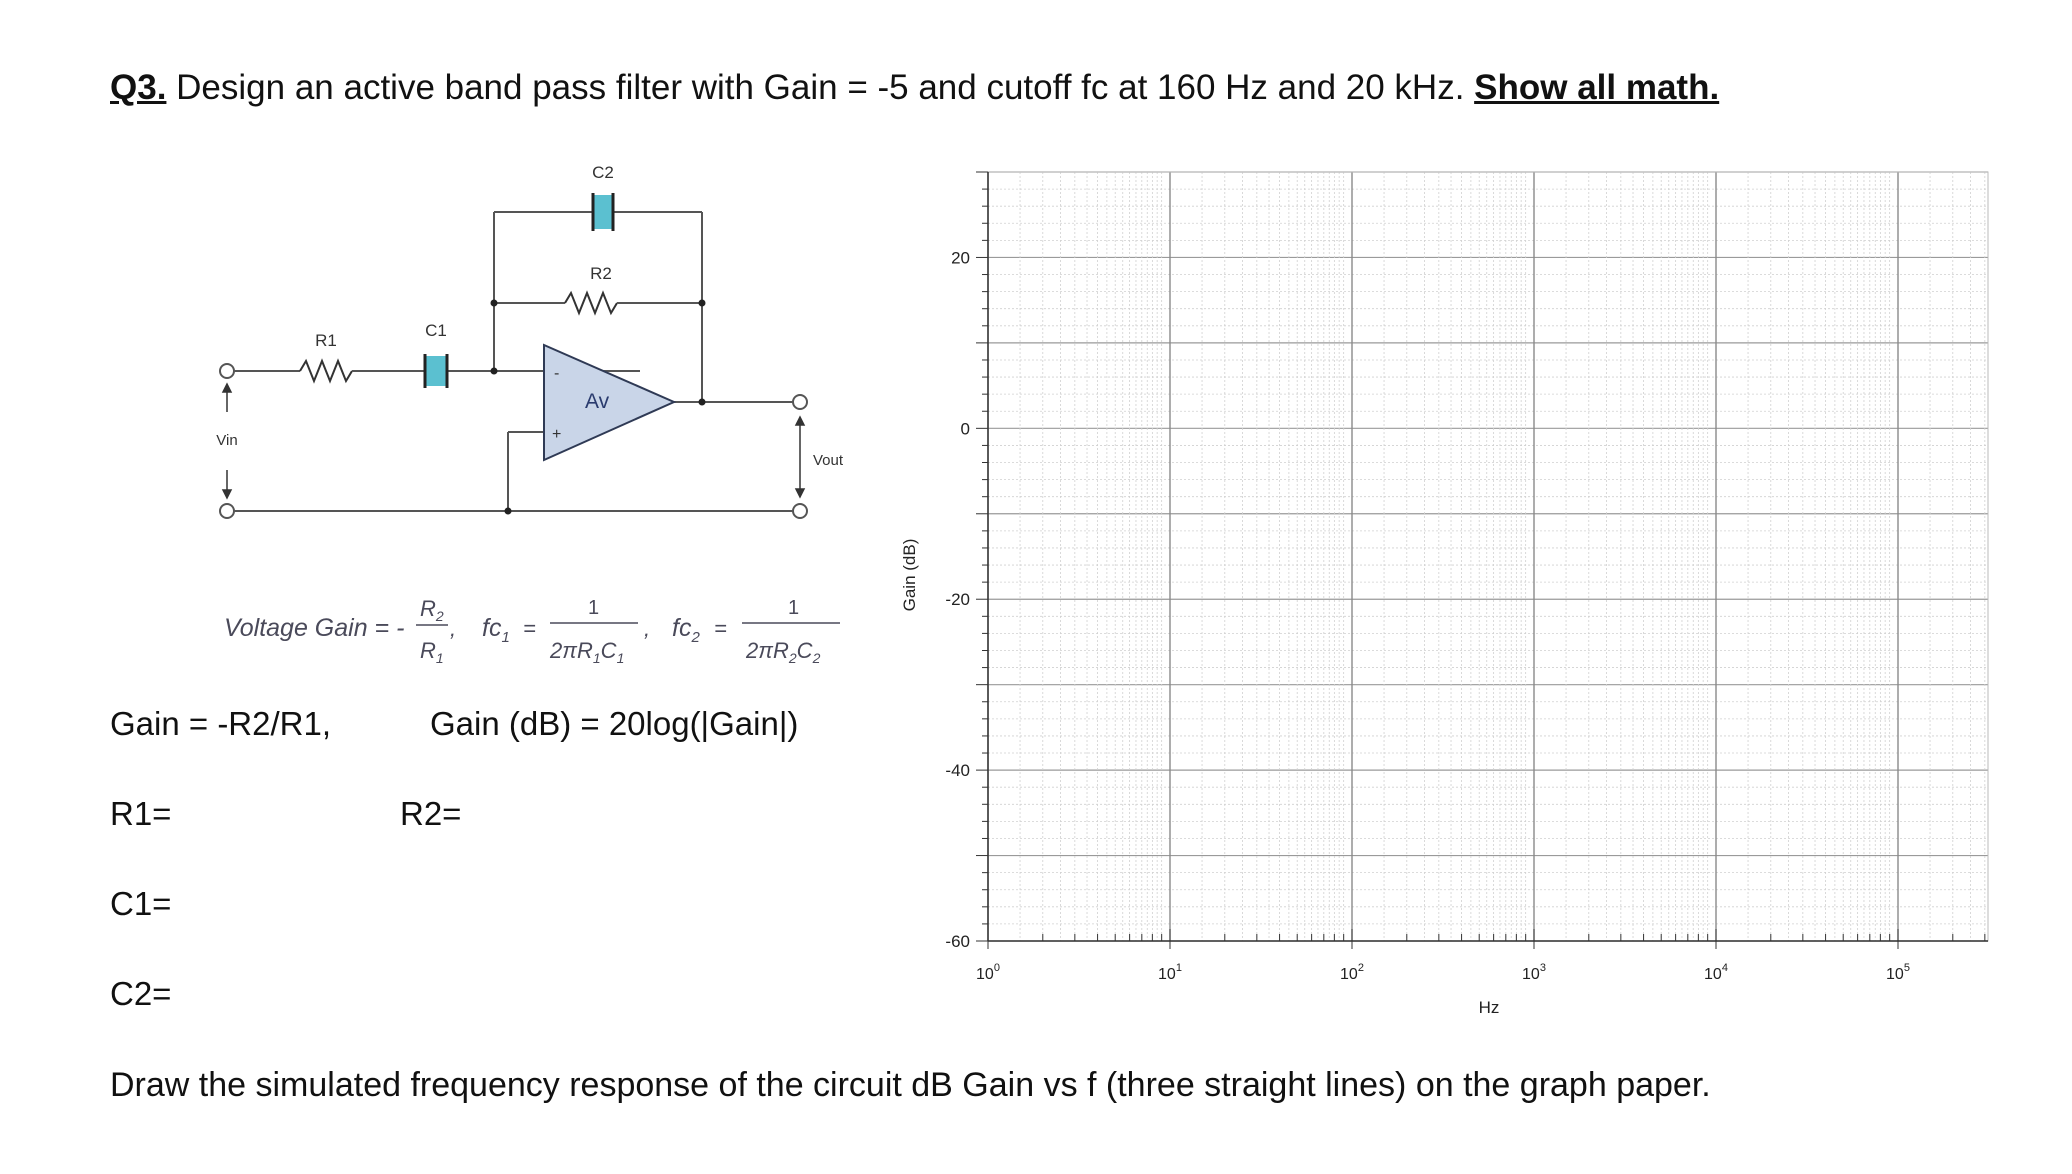 This screenshot has width=2072, height=1174. Describe the element at coordinates (586, 652) in the screenshot. I see `formula-denominator-1: 2πR1C1` at that location.